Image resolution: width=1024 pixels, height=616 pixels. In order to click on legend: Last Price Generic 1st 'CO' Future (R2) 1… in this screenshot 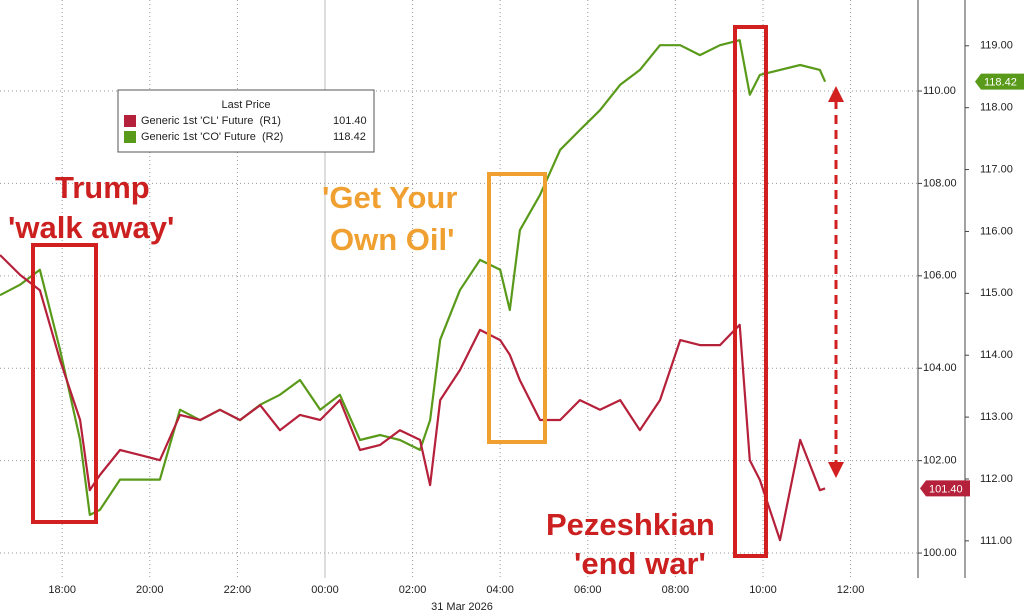, I will do `click(246, 121)`.